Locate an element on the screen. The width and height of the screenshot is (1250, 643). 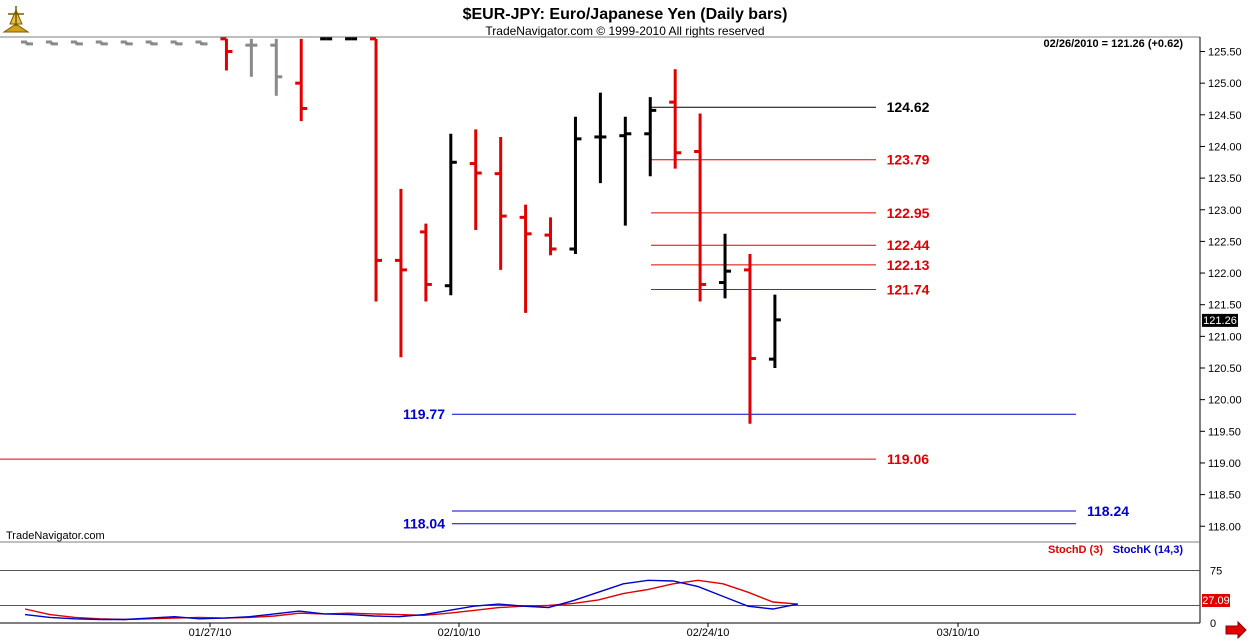
stoch-k-line is located at coordinates (411, 600).